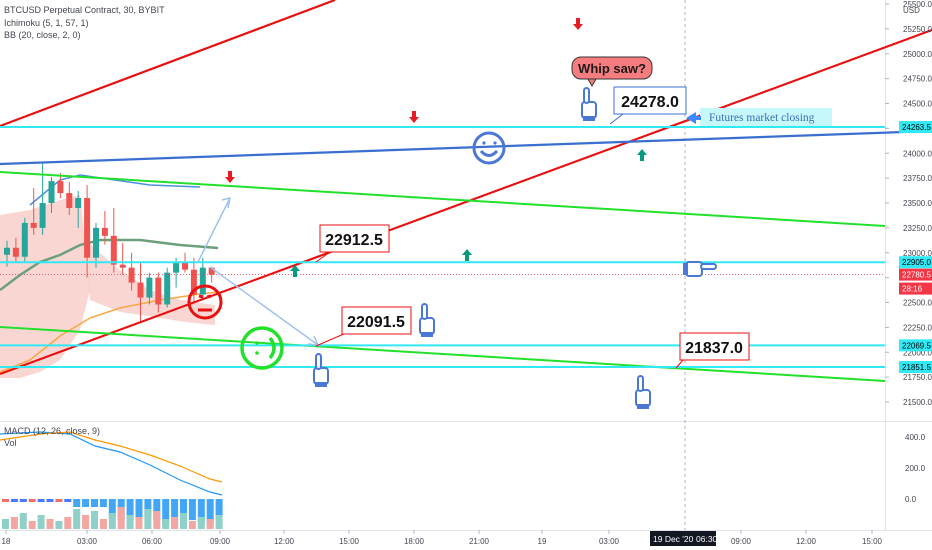 Image resolution: width=932 pixels, height=550 pixels. Describe the element at coordinates (352, 243) in the screenshot. I see `callout-22912: 22912.5` at that location.